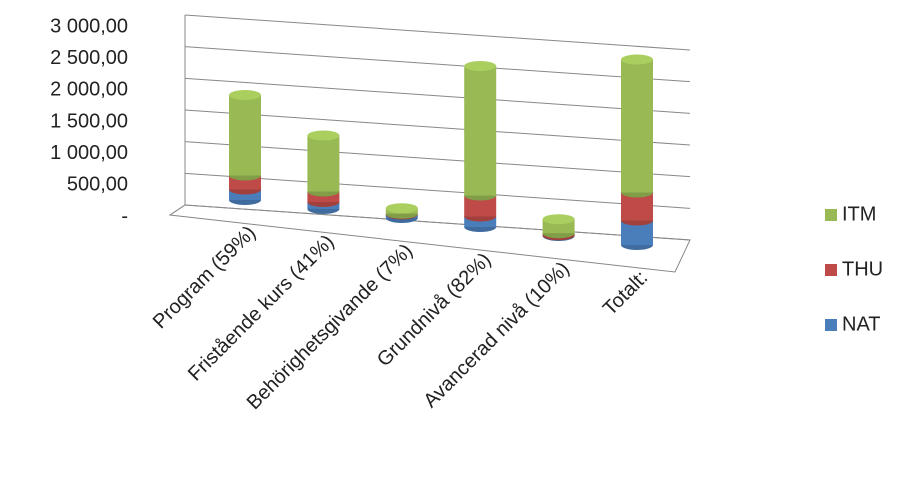  What do you see at coordinates (89, 58) in the screenshot?
I see `y-tick-label: 2 500,00` at bounding box center [89, 58].